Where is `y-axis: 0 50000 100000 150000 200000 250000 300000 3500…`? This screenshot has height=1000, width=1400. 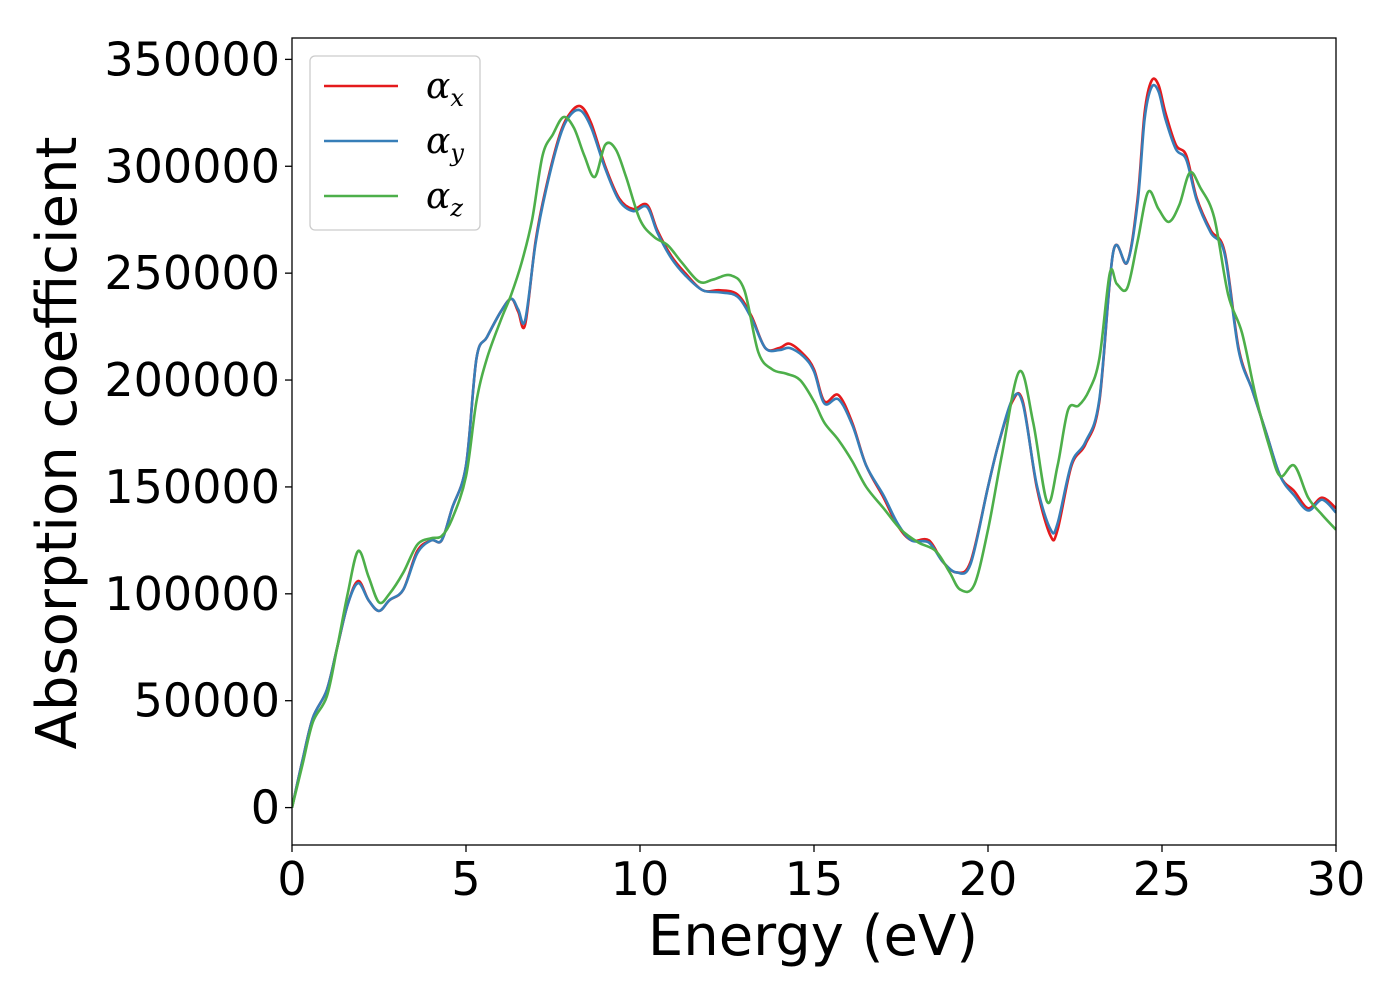 y-axis: 0 50000 100000 150000 200000 250000 300000 3500… is located at coordinates (198, 433).